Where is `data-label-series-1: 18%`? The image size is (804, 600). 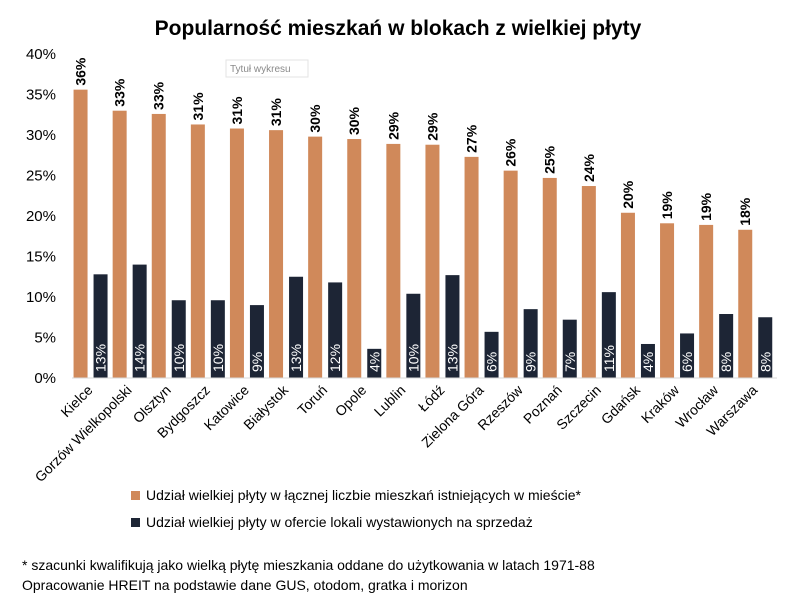
data-label-series-1: 18% is located at coordinates (745, 211).